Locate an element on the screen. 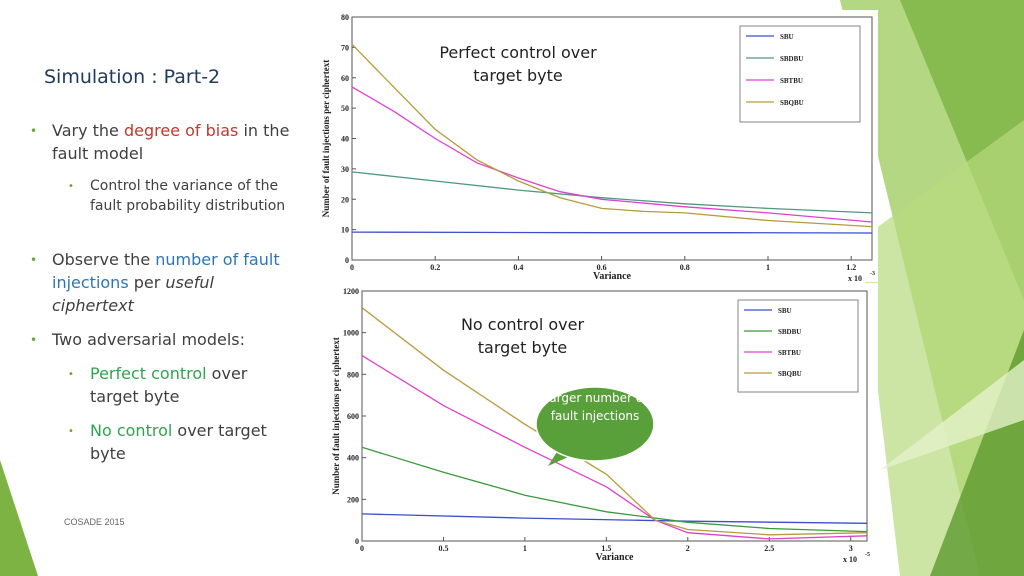  x-tick-label: 0.2 is located at coordinates (435, 267).